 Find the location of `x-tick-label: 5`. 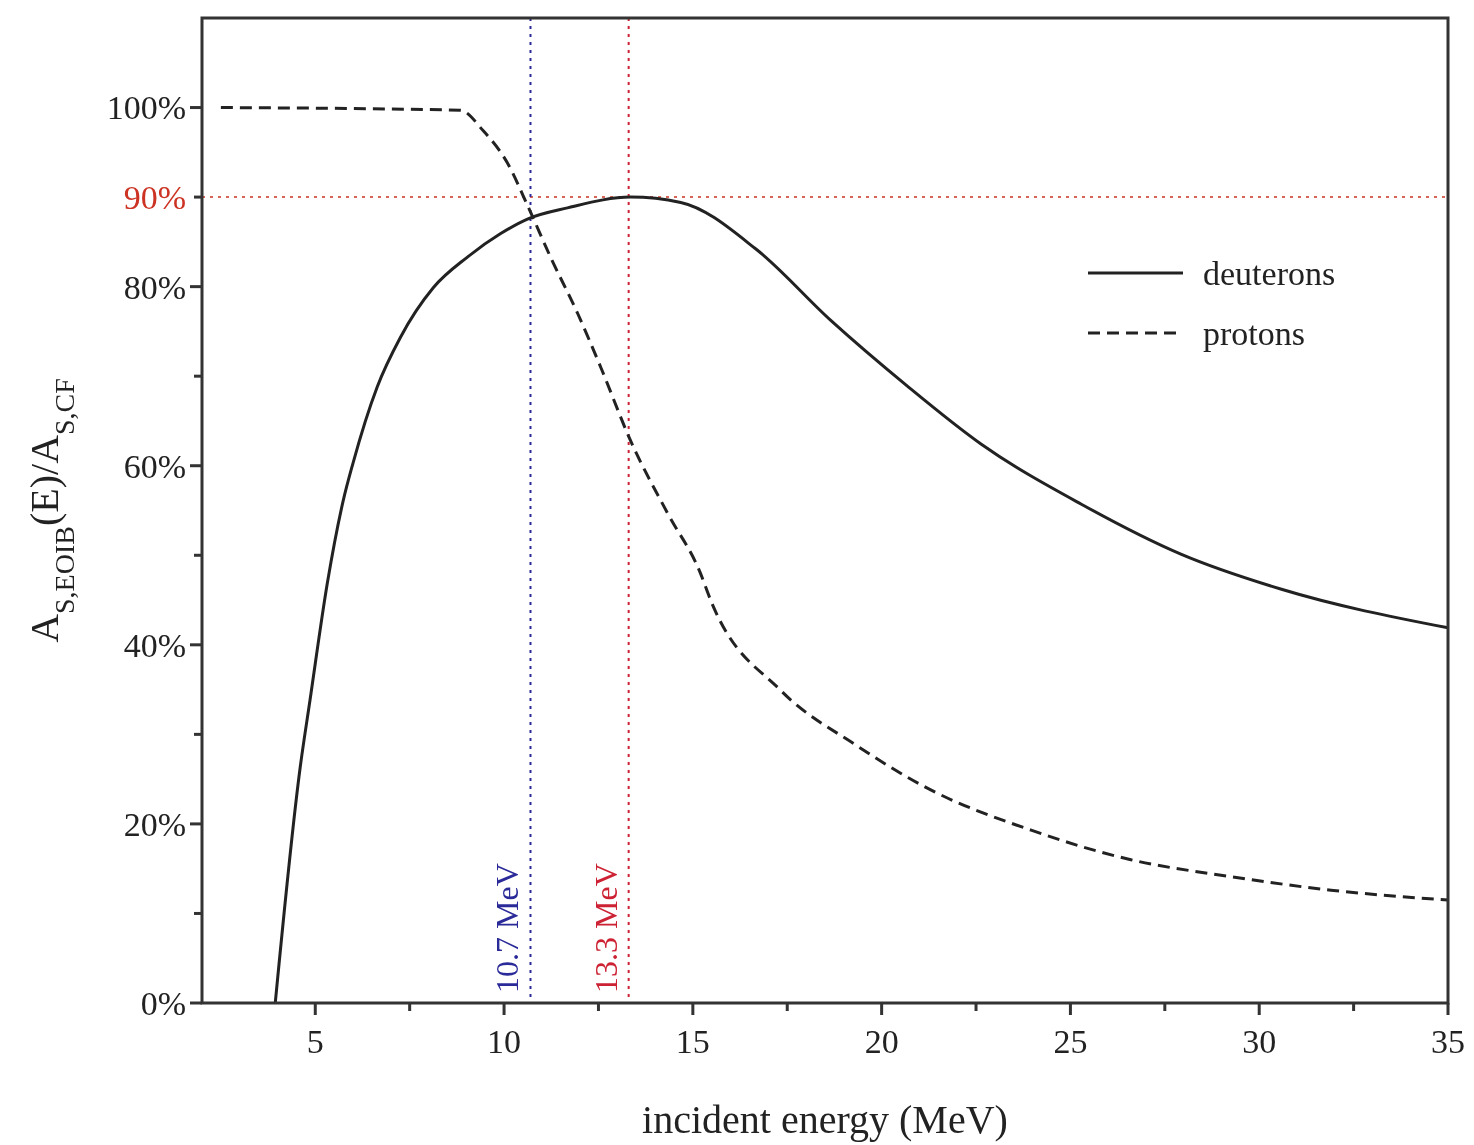

x-tick-label: 5 is located at coordinates (315, 1041).